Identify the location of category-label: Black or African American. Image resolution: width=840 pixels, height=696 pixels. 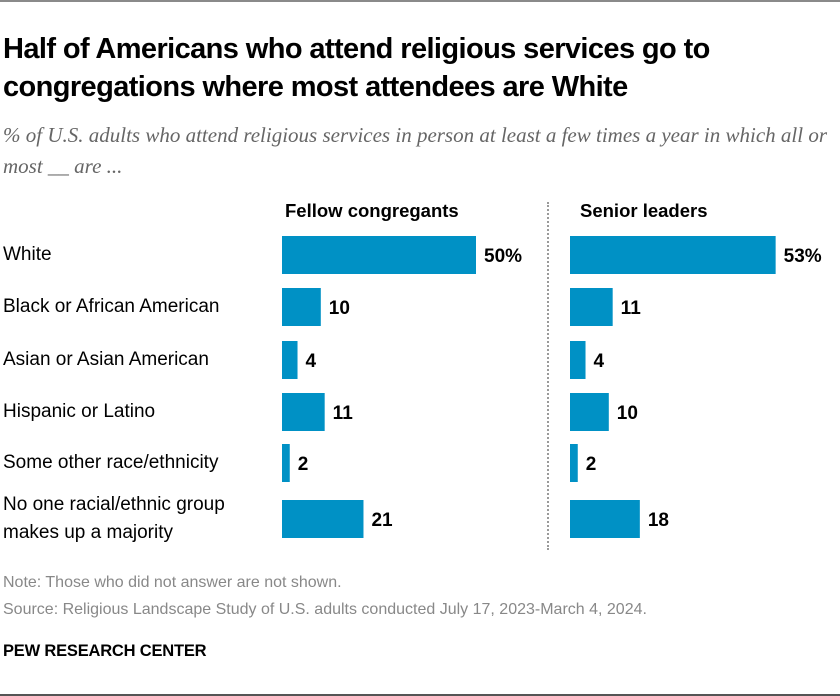
(111, 306).